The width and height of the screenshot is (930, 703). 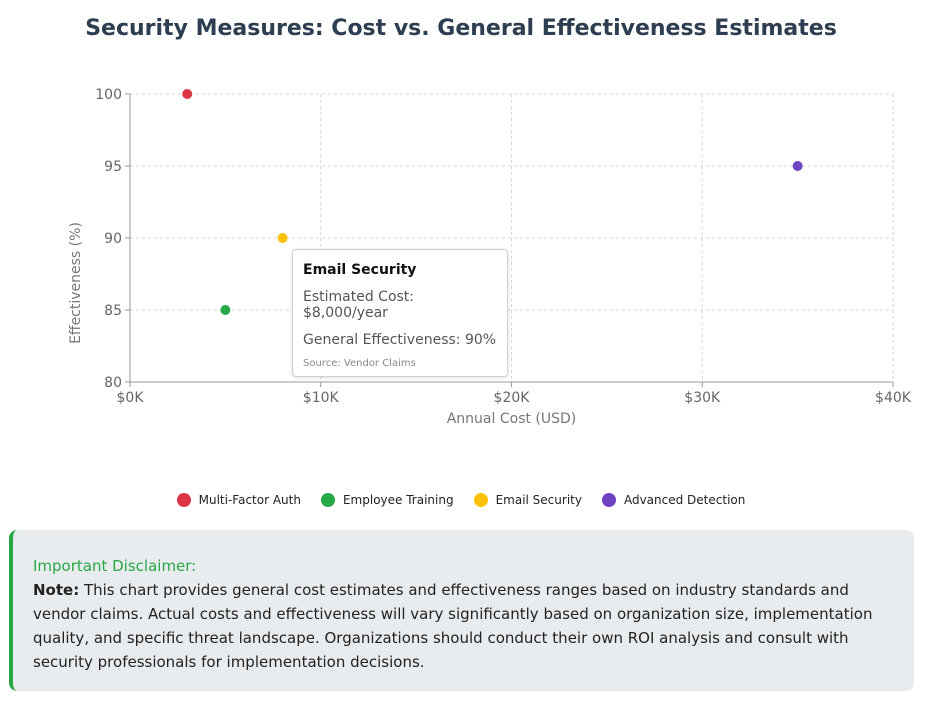 What do you see at coordinates (321, 398) in the screenshot?
I see `x-tick-label: $10K` at bounding box center [321, 398].